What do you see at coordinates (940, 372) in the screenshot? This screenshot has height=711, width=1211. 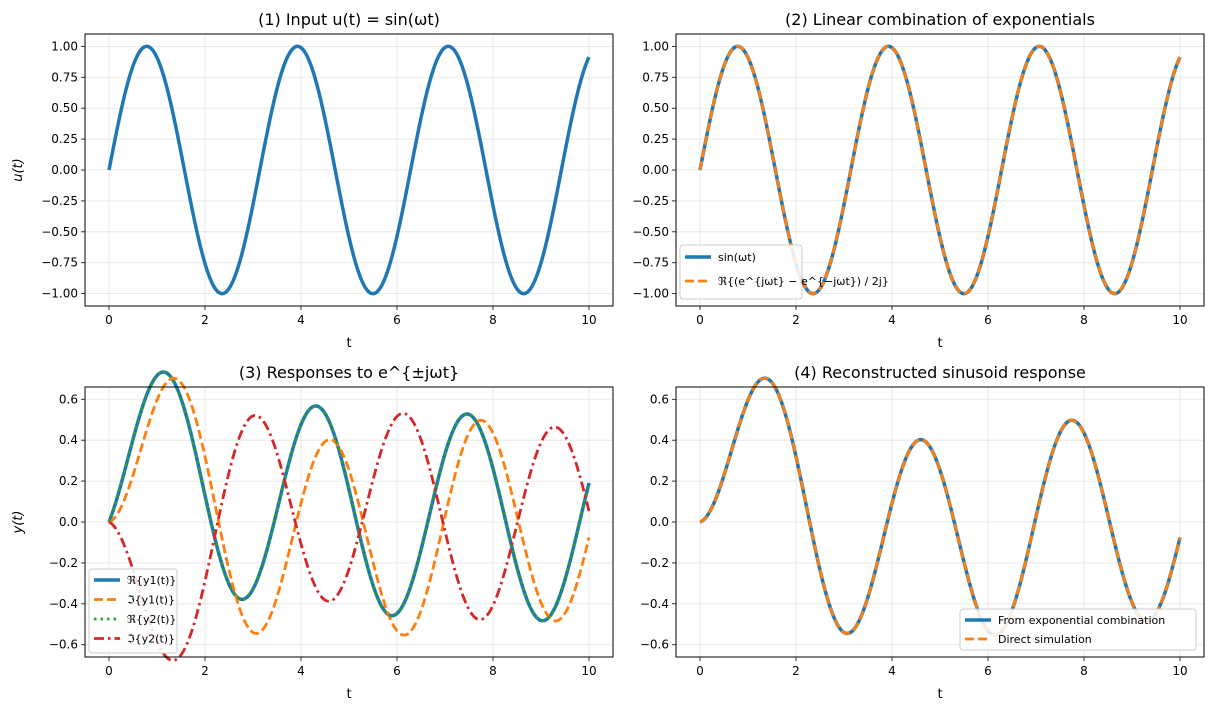 I see `chart-title: (4) Reconstructed sinusoid response` at bounding box center [940, 372].